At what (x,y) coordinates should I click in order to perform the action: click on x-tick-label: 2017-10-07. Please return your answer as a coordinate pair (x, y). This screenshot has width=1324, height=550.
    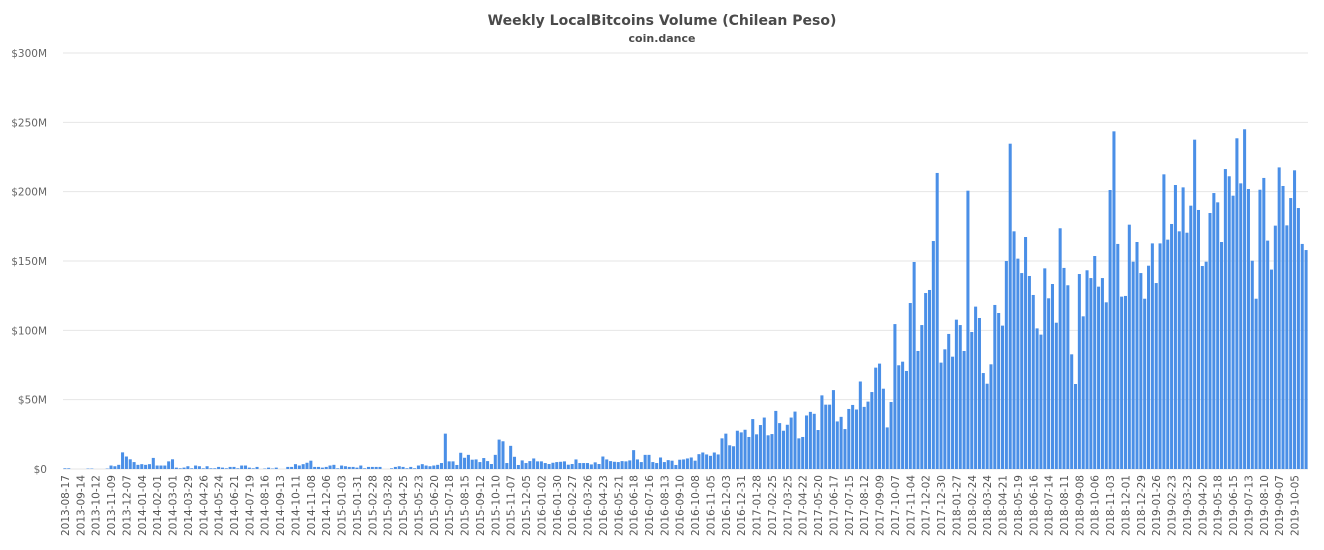
    Looking at the image, I should click on (896, 505).